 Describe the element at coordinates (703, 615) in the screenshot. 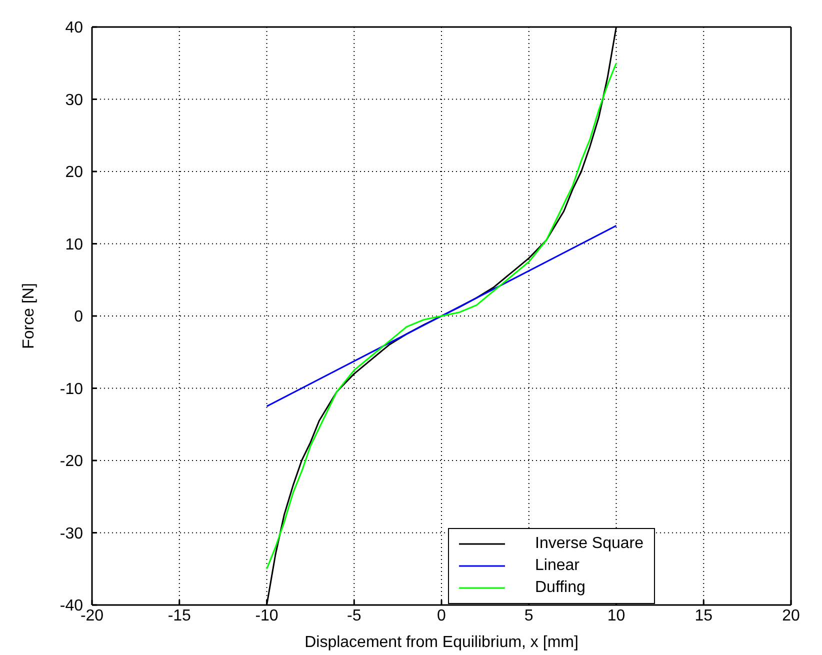

I see `x-tick-label: 15` at that location.